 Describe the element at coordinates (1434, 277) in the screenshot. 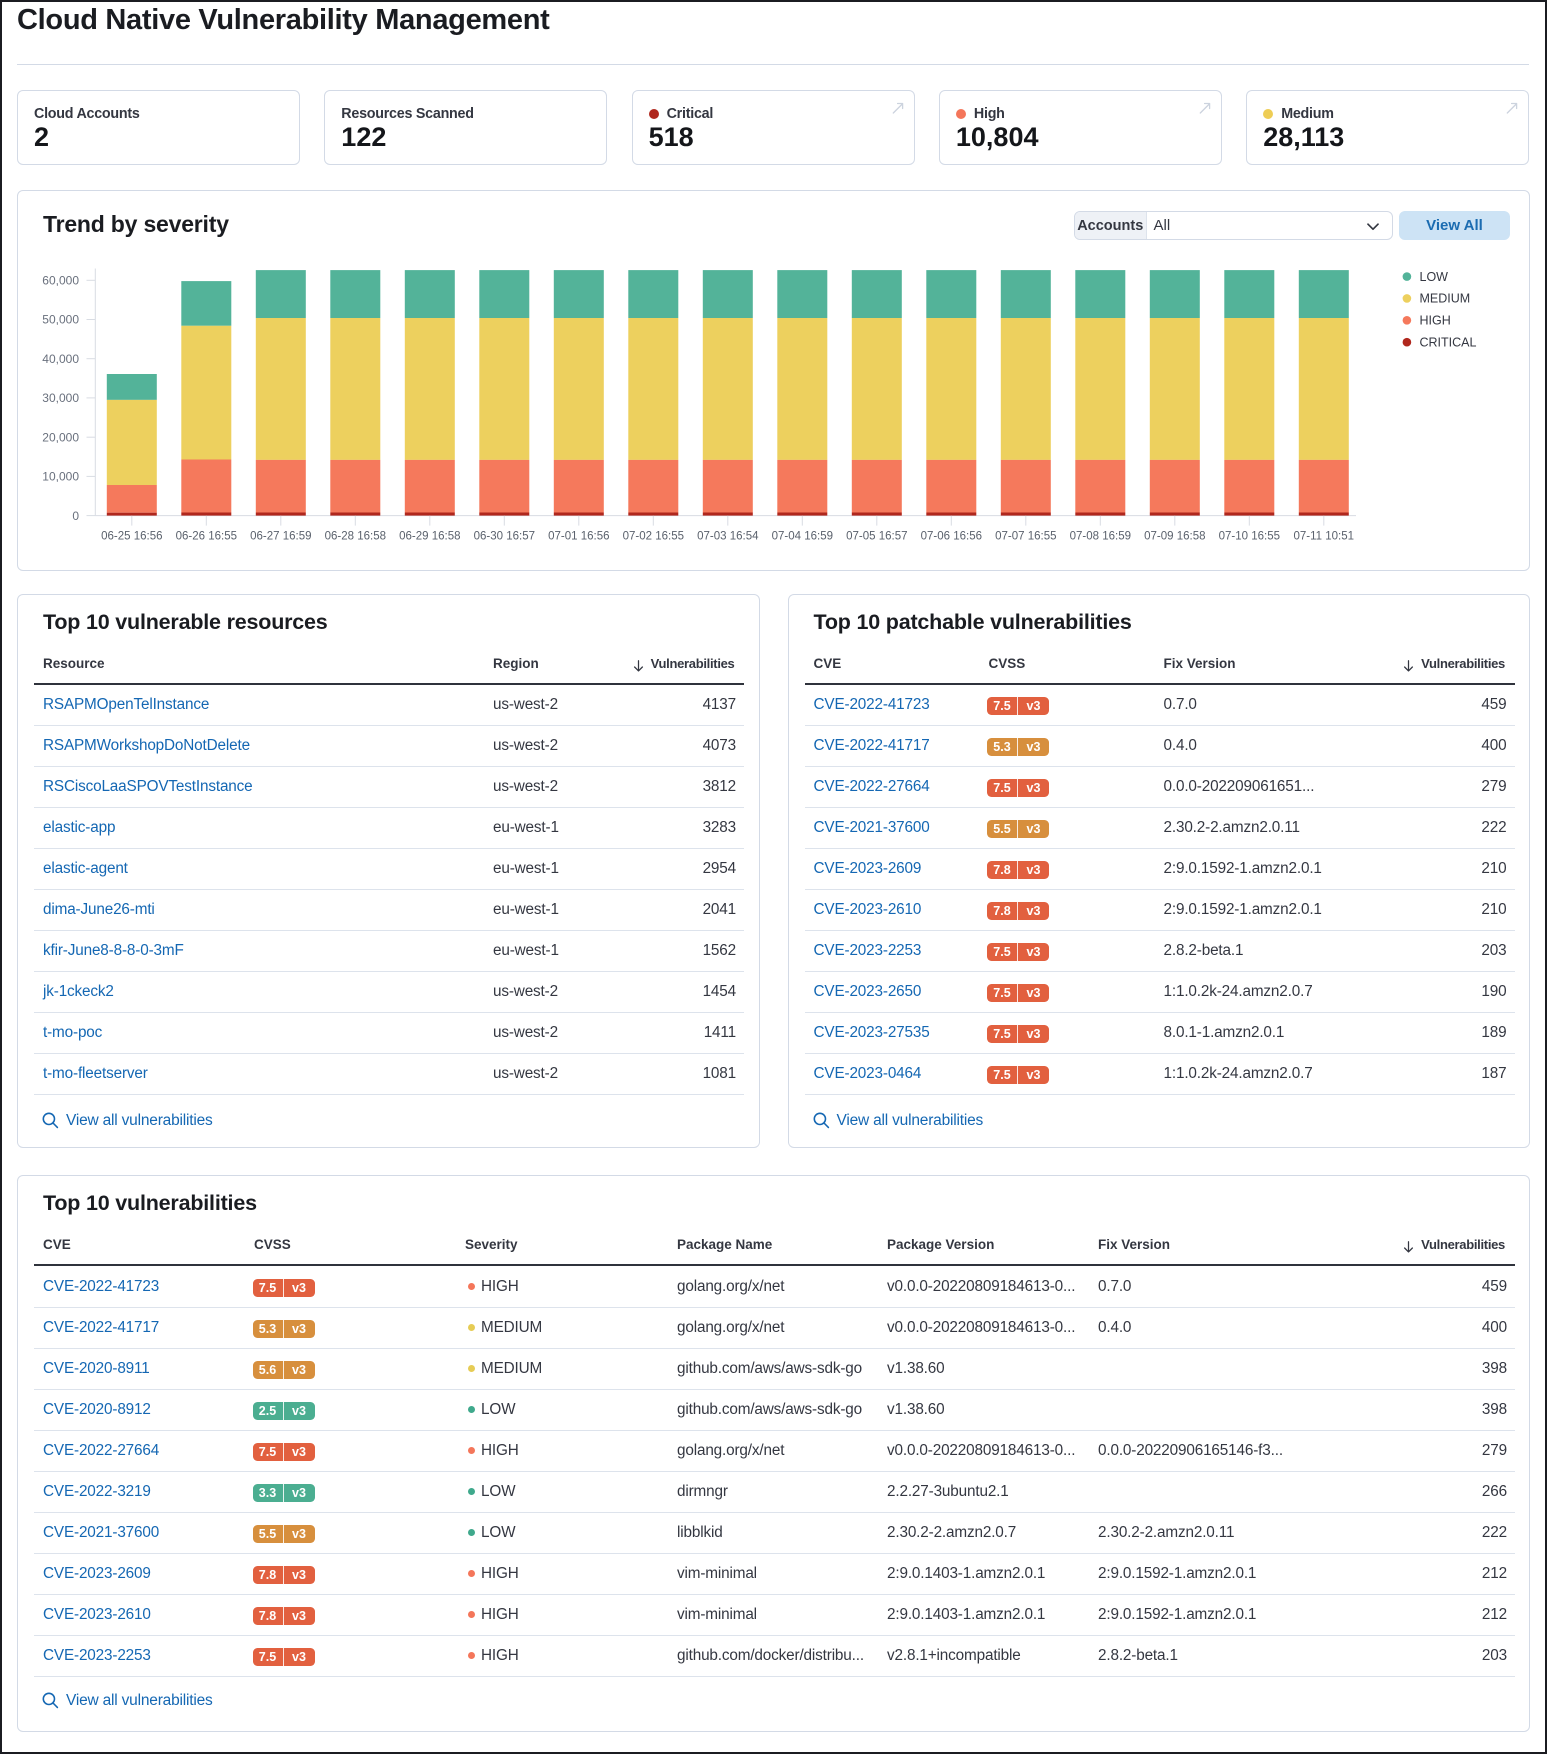

I see `svg-text: LOW` at that location.